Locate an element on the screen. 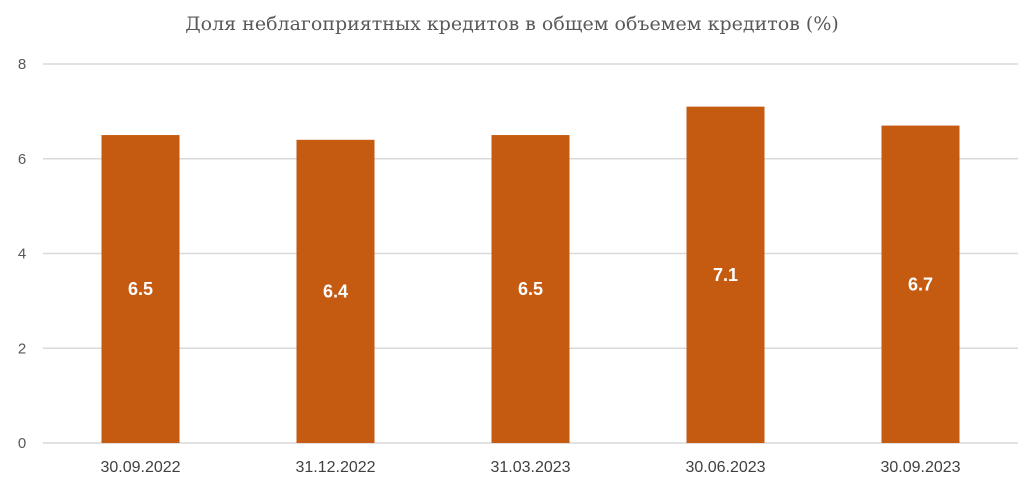 The image size is (1034, 489). y-tick-label: 0 is located at coordinates (22, 443).